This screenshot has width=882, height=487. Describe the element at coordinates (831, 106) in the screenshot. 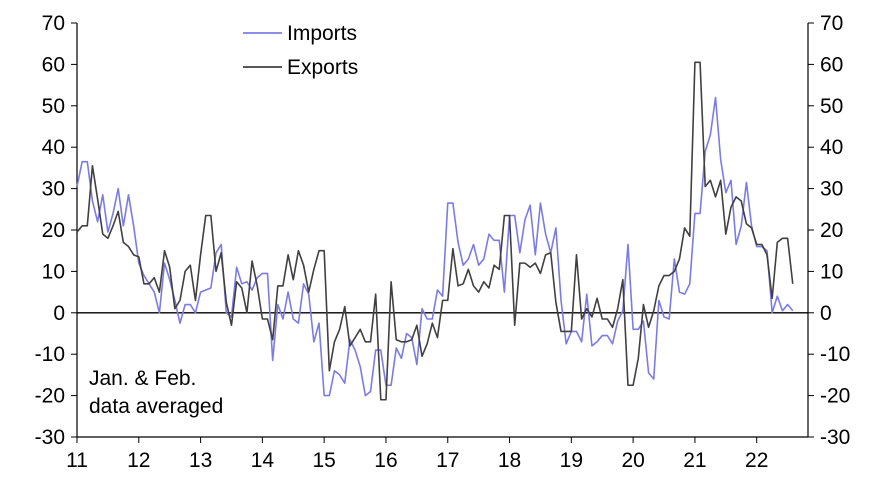

I see `y-tick-label-right: 50` at that location.